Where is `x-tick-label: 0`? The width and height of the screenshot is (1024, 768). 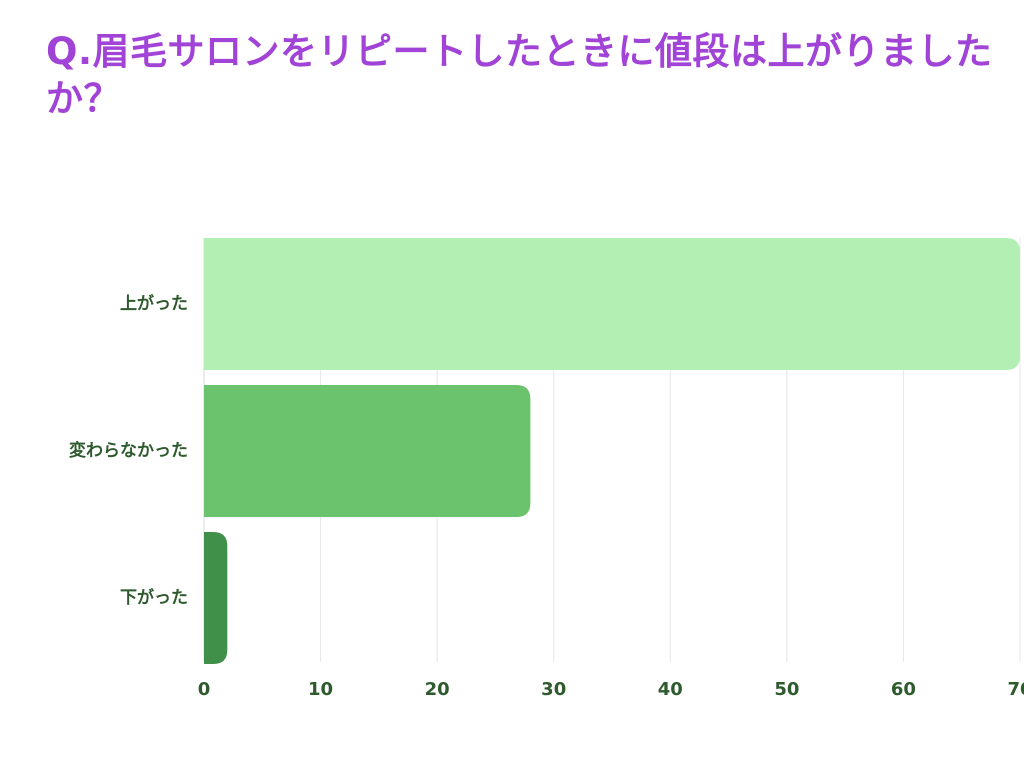
x-tick-label: 0 is located at coordinates (204, 689).